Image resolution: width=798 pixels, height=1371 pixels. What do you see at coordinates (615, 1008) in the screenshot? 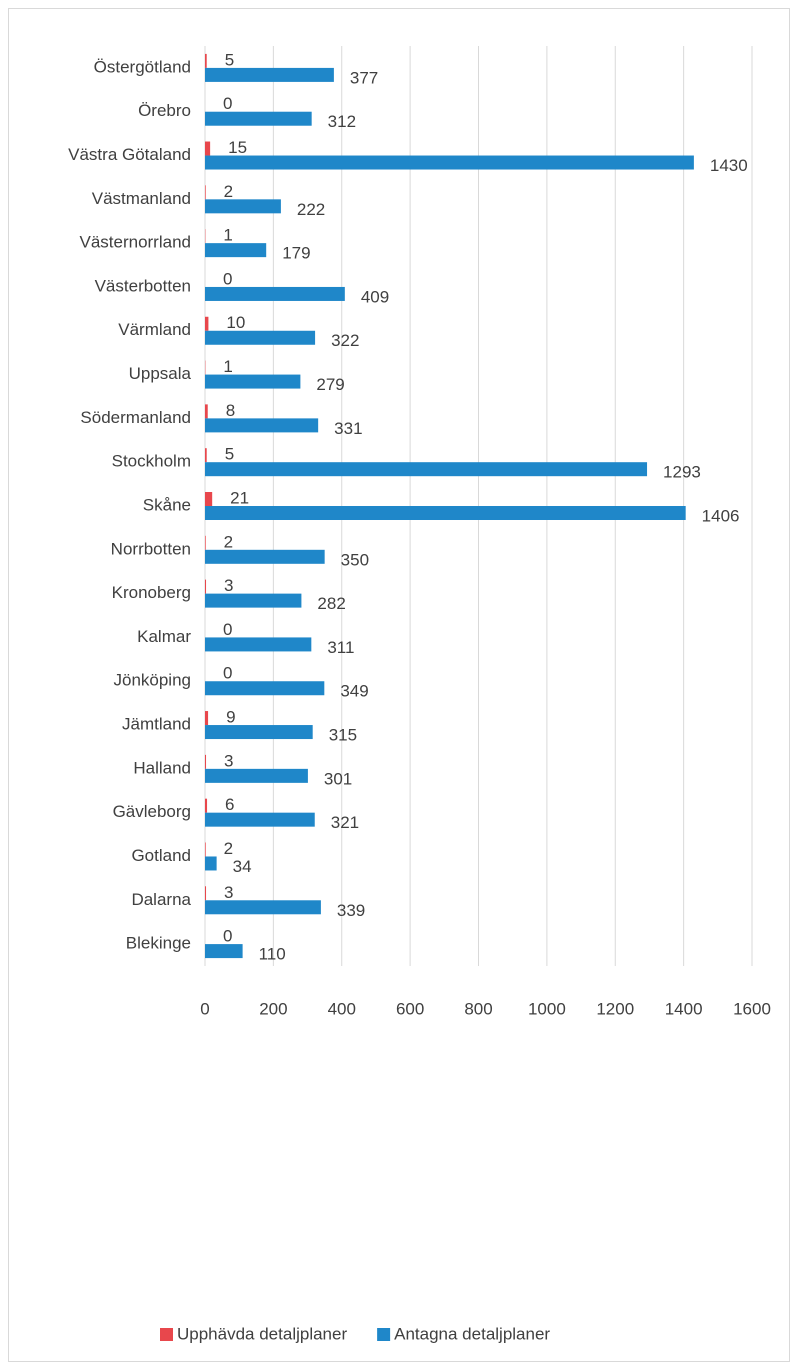
I see `x-tick-label: 1200` at bounding box center [615, 1008].